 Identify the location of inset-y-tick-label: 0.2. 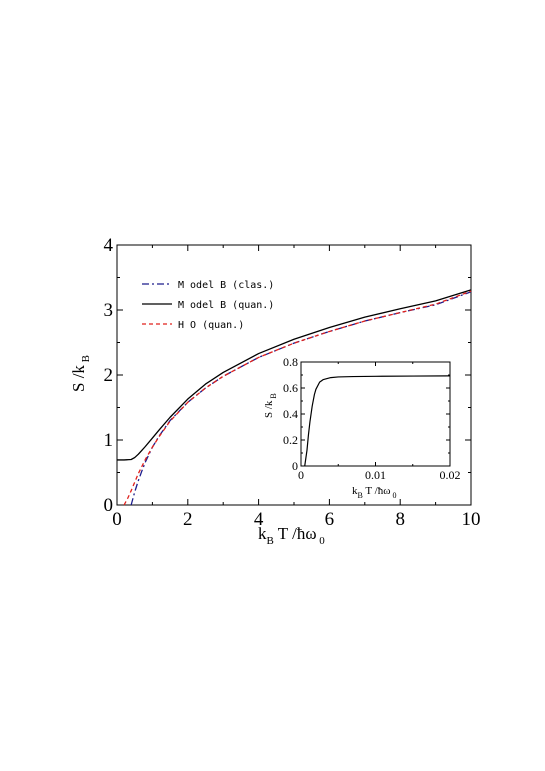
(290, 440).